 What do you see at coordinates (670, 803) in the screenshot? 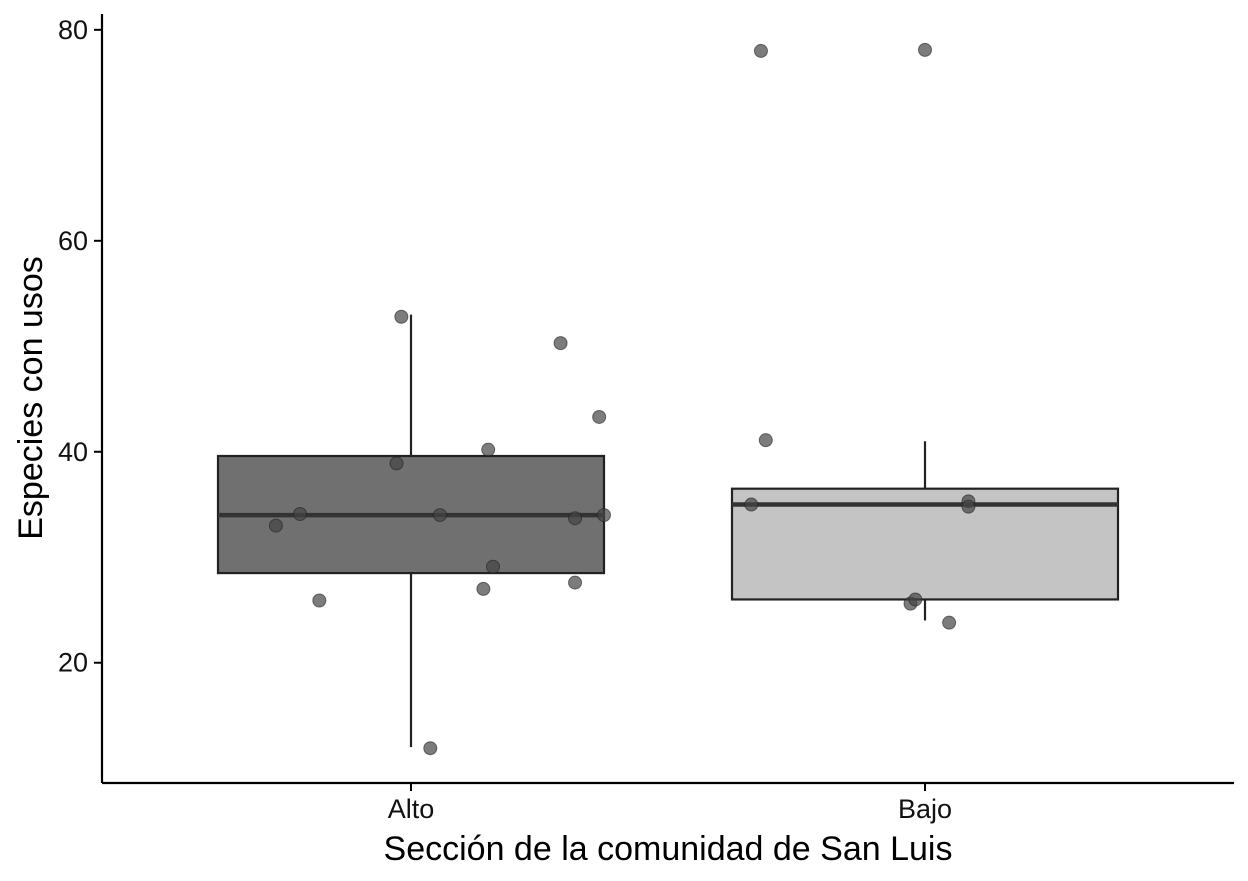
I see `x-ticks: Alto Bajo` at bounding box center [670, 803].